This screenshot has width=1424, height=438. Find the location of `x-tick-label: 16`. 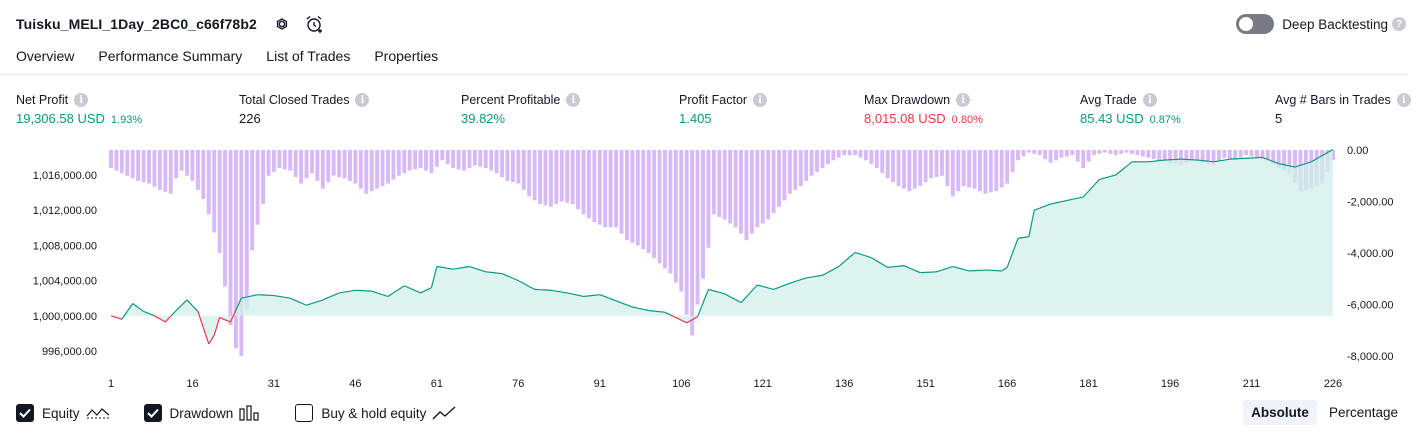

x-tick-label: 16 is located at coordinates (192, 384).